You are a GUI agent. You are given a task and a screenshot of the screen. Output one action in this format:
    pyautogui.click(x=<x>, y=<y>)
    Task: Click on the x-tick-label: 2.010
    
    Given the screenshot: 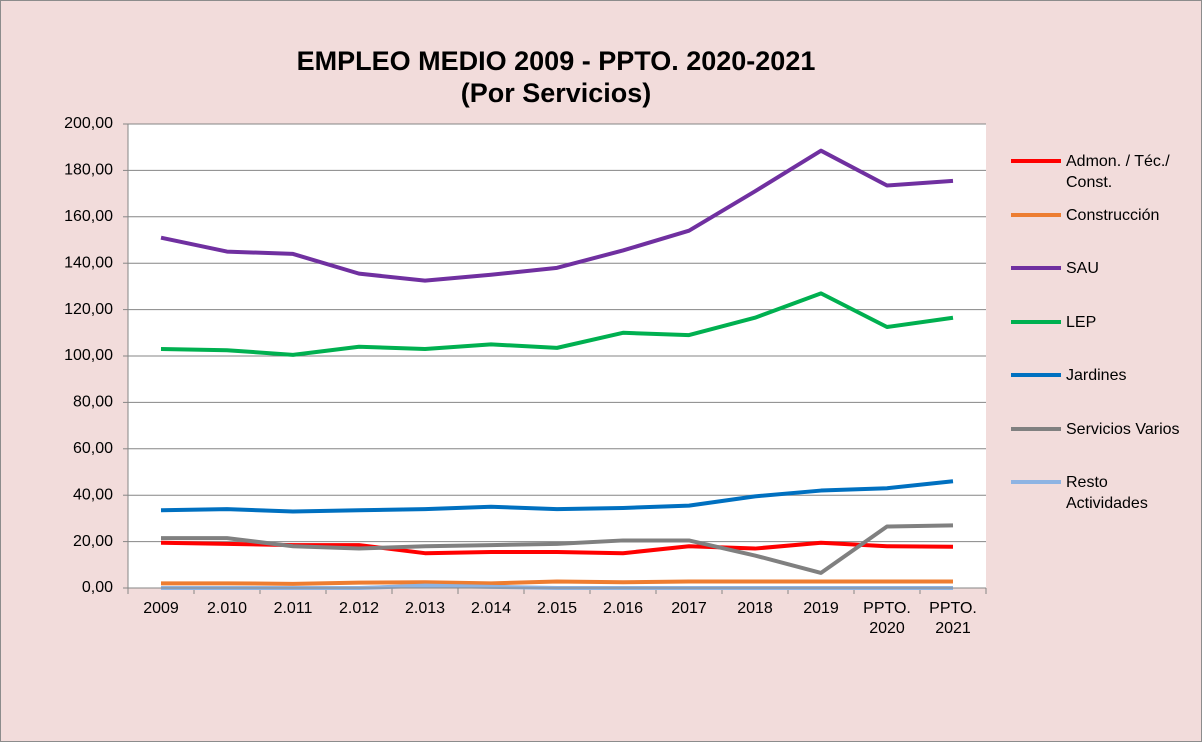 What is the action you would take?
    pyautogui.click(x=227, y=608)
    